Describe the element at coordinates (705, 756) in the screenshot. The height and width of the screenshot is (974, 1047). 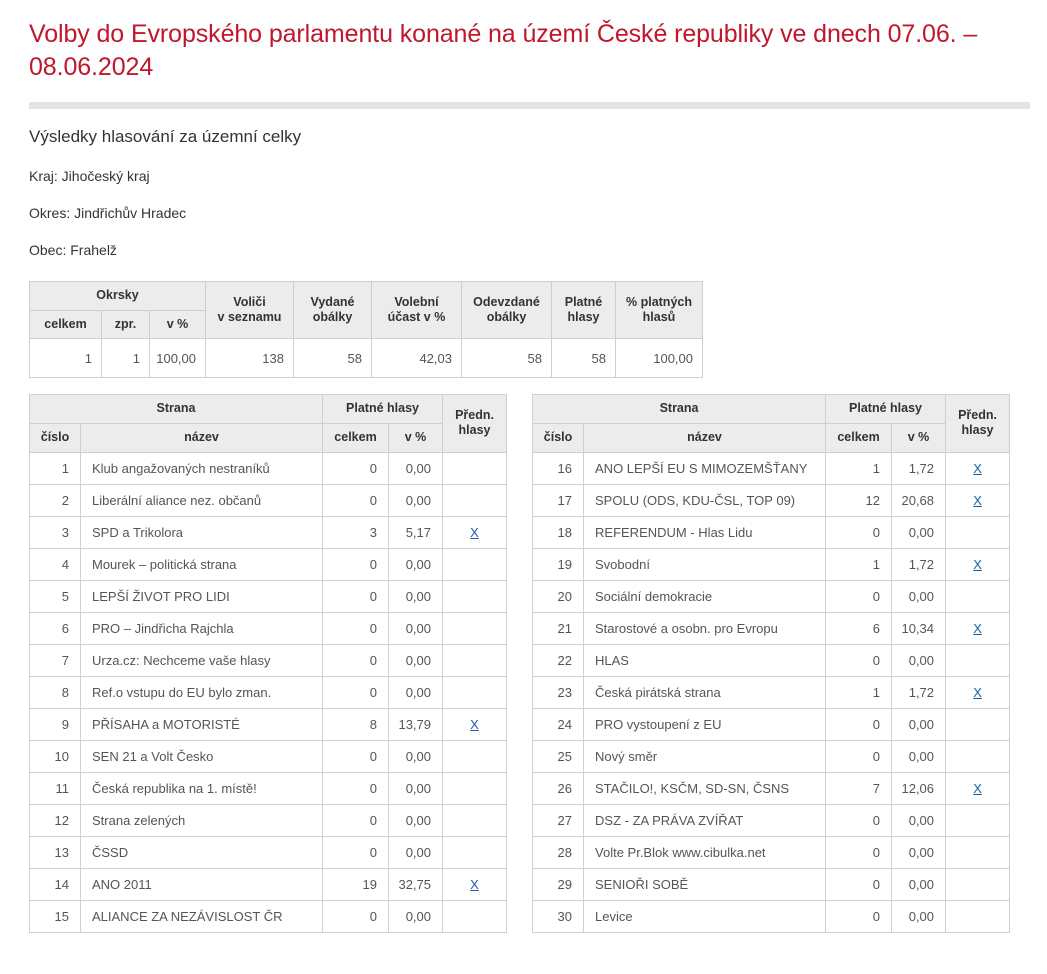
I see `party-name: Nový směr` at that location.